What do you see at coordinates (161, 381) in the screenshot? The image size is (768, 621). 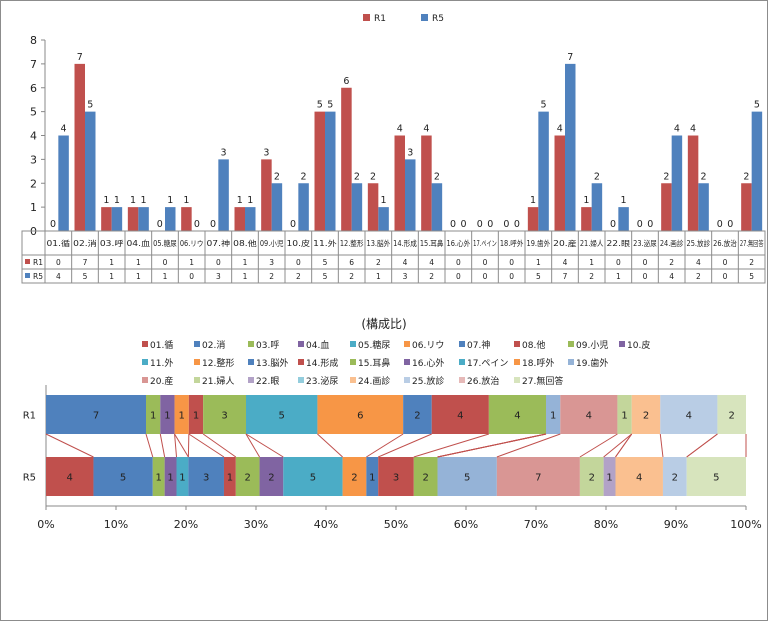 I see `legend-label: 20.産` at bounding box center [161, 381].